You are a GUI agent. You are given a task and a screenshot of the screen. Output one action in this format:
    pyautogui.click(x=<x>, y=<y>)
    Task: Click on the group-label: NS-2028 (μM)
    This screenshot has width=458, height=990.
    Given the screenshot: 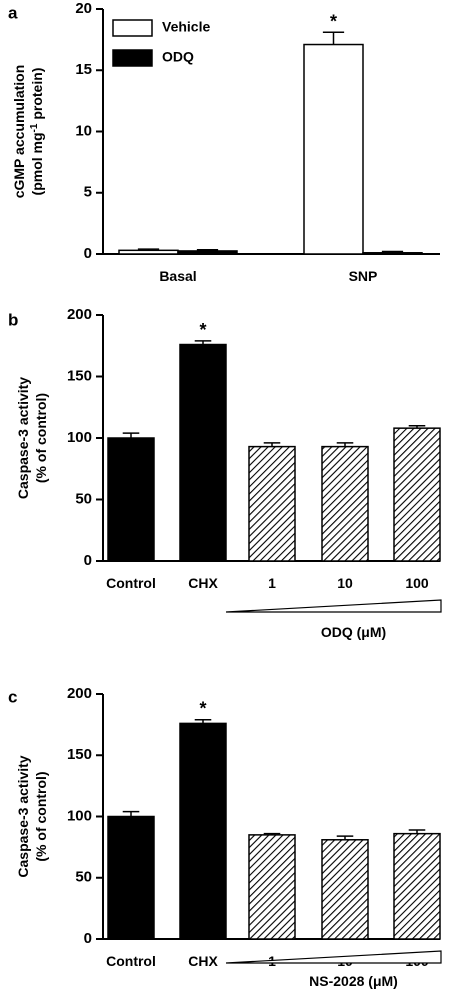 What is the action you would take?
    pyautogui.click(x=353, y=981)
    